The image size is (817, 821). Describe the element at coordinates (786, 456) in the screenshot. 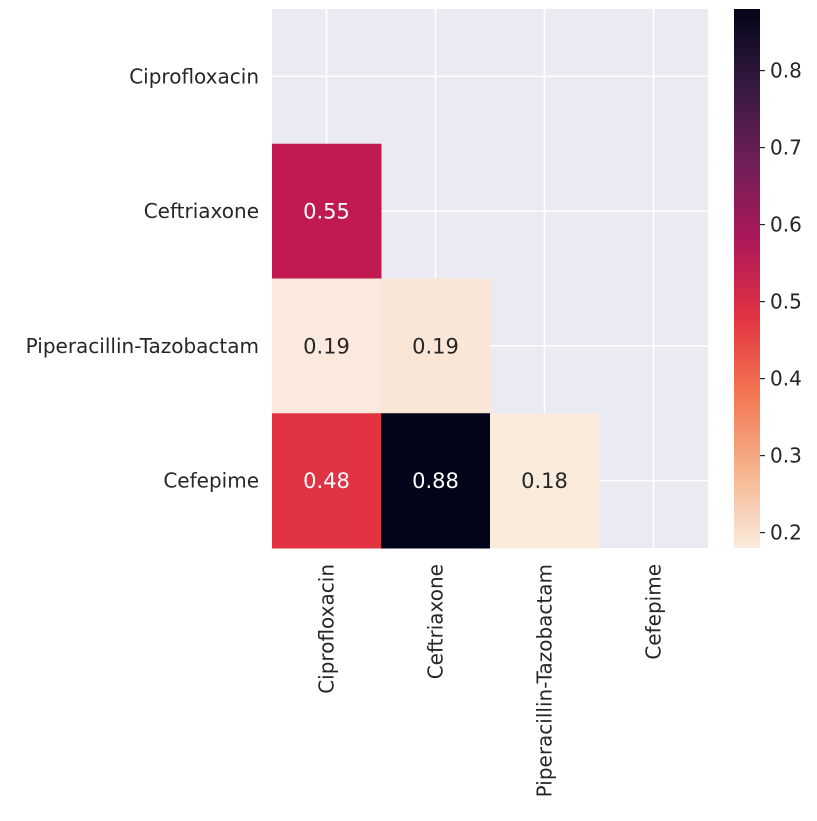

I see `colorbar-tick-label: 0.3` at that location.